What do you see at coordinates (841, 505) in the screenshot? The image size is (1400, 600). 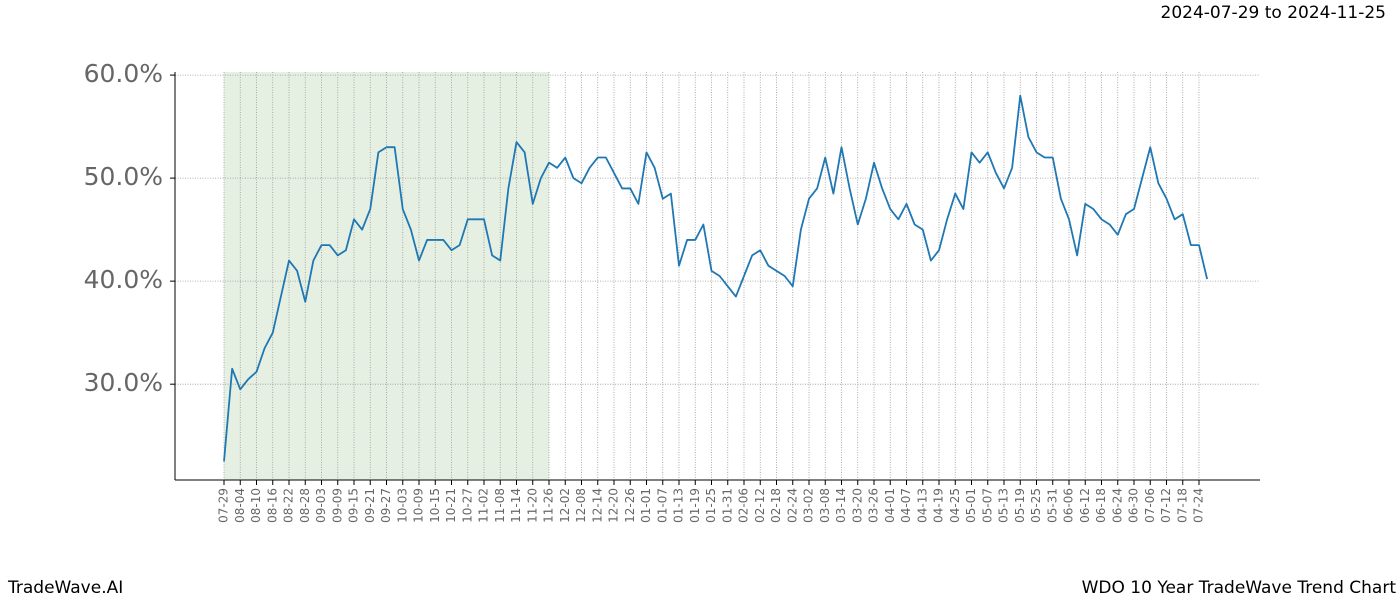 I see `x-tick-label: 03-14` at bounding box center [841, 505].